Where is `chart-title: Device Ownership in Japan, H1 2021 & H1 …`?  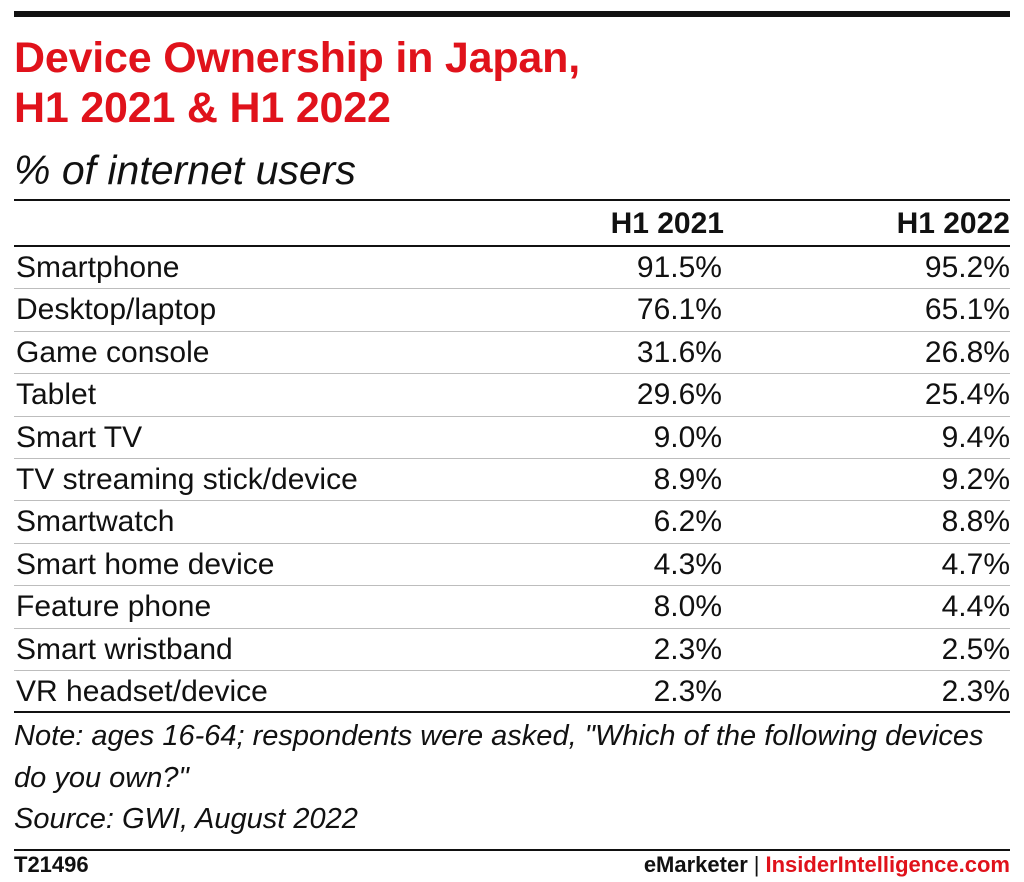
chart-title: Device Ownership in Japan, H1 2021 & H1 … is located at coordinates (297, 83).